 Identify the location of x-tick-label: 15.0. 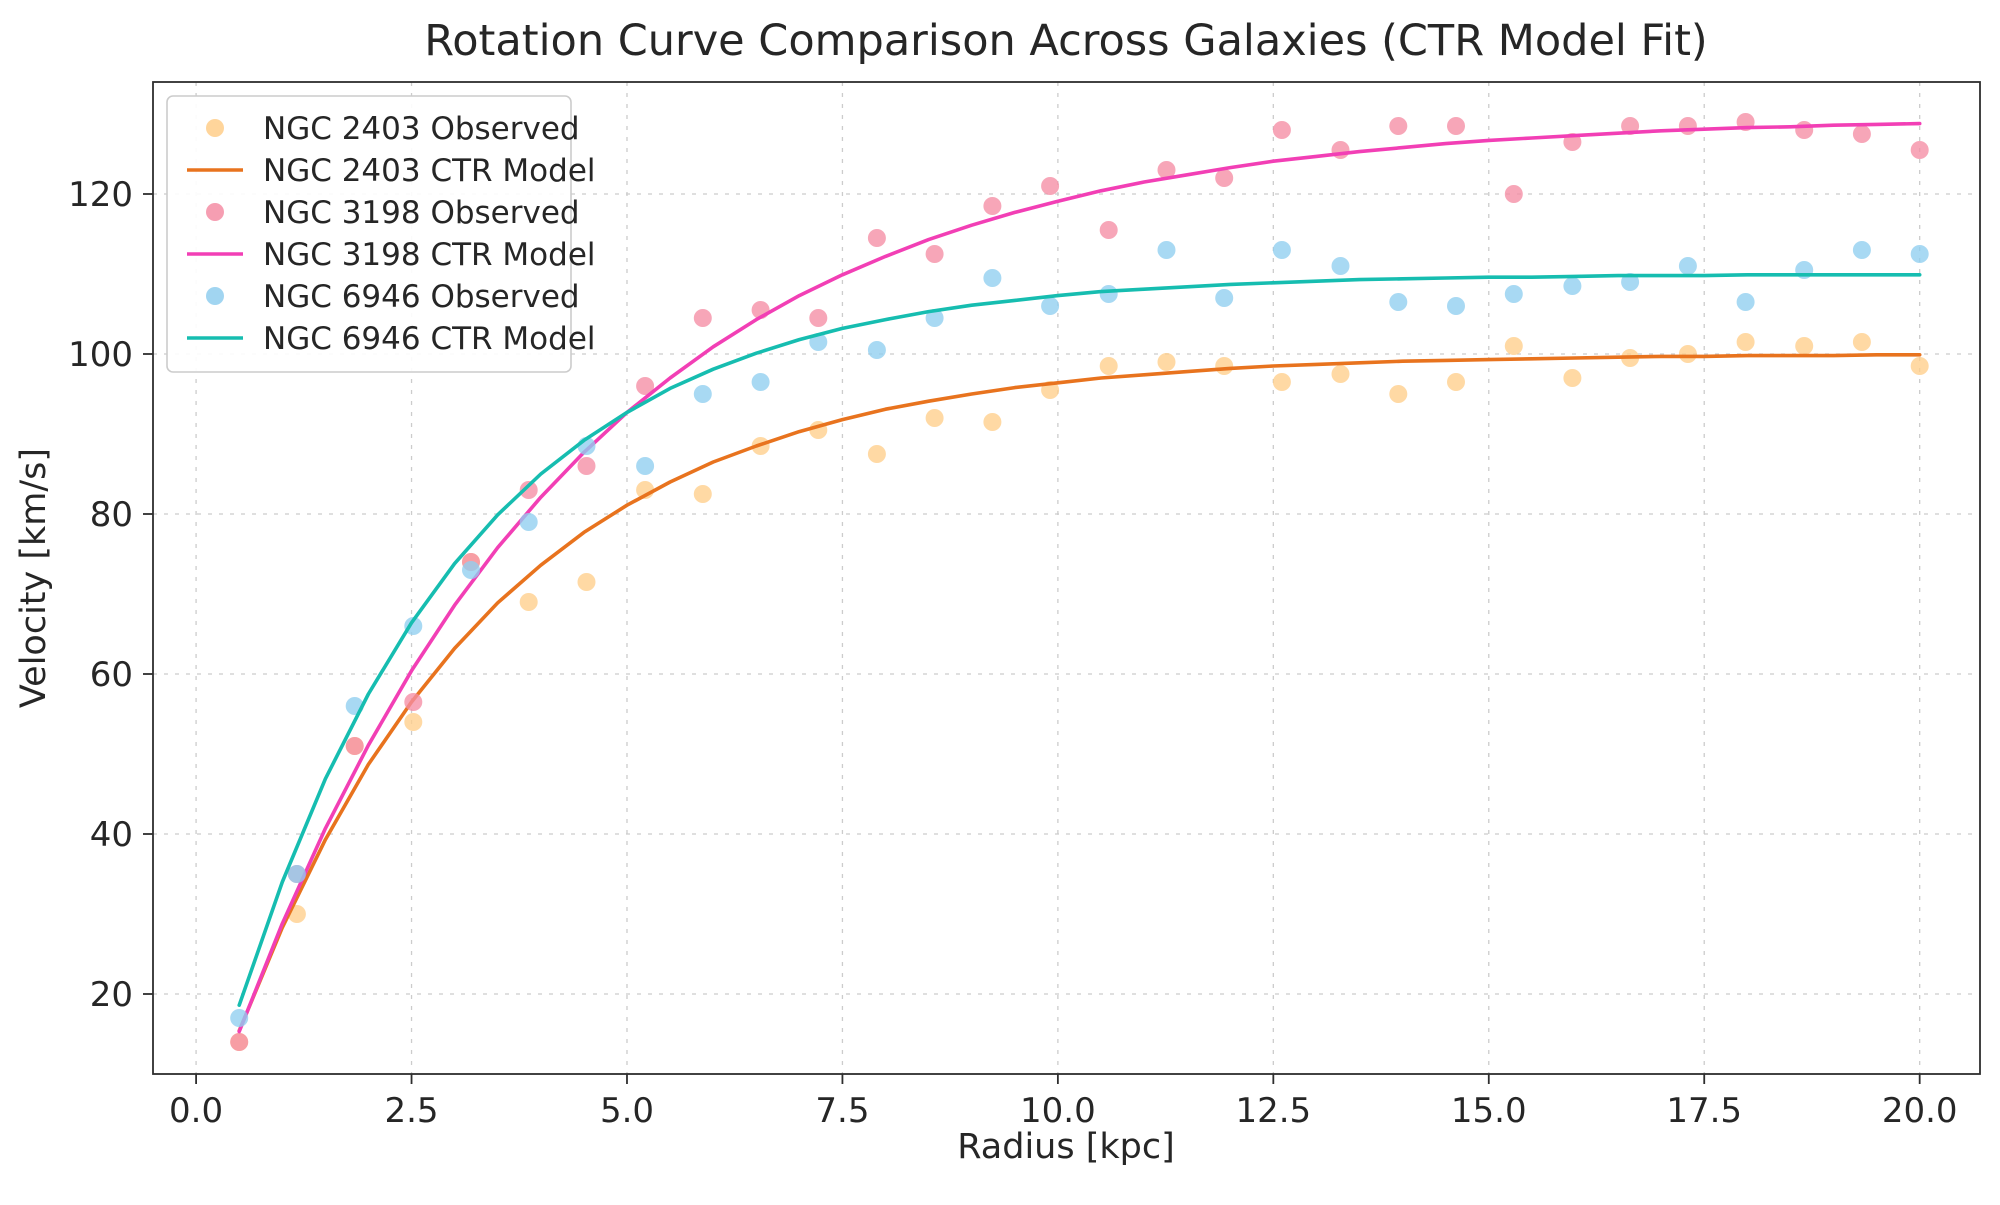
(1489, 1111).